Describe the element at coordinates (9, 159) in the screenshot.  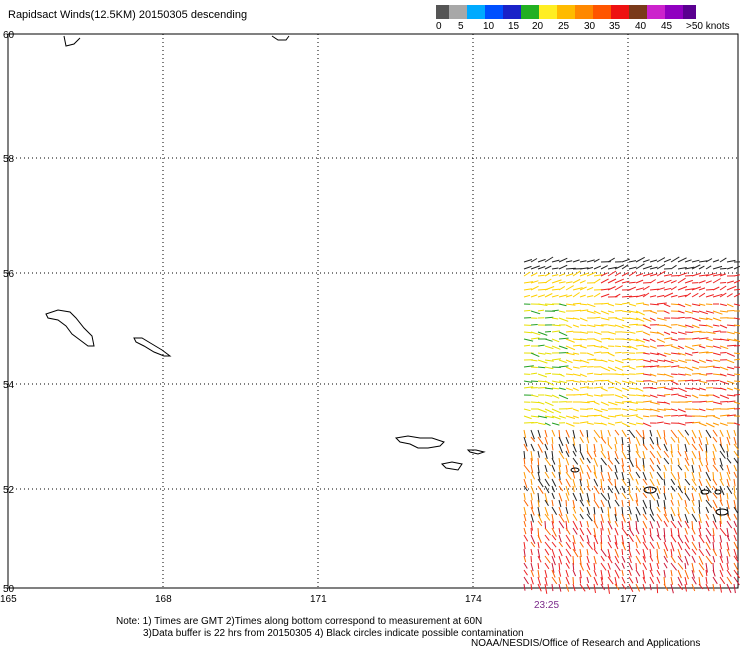
I see `lat-label-58: 58` at that location.